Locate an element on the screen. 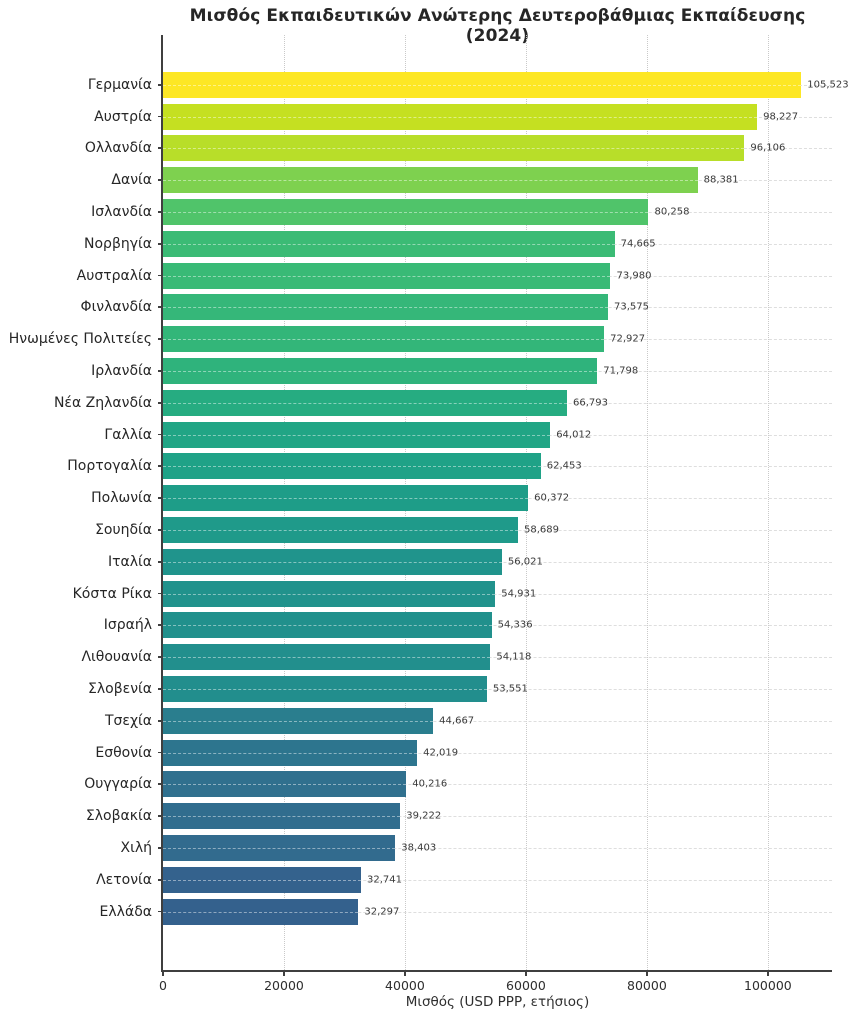 Image resolution: width=856 pixels, height=1024 pixels. value-label: 62,453 is located at coordinates (564, 466).